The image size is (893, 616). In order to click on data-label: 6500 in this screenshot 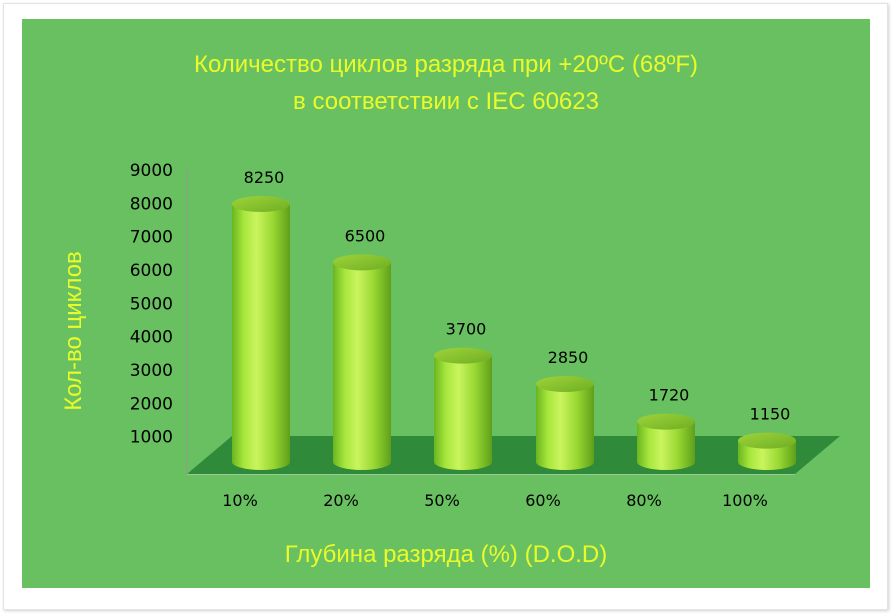, I will do `click(365, 235)`.